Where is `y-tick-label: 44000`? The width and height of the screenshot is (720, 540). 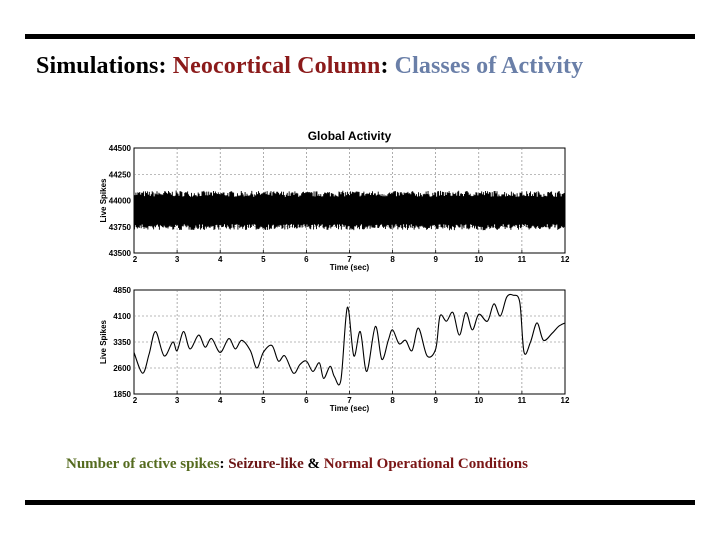 y-tick-label: 44000 is located at coordinates (120, 201).